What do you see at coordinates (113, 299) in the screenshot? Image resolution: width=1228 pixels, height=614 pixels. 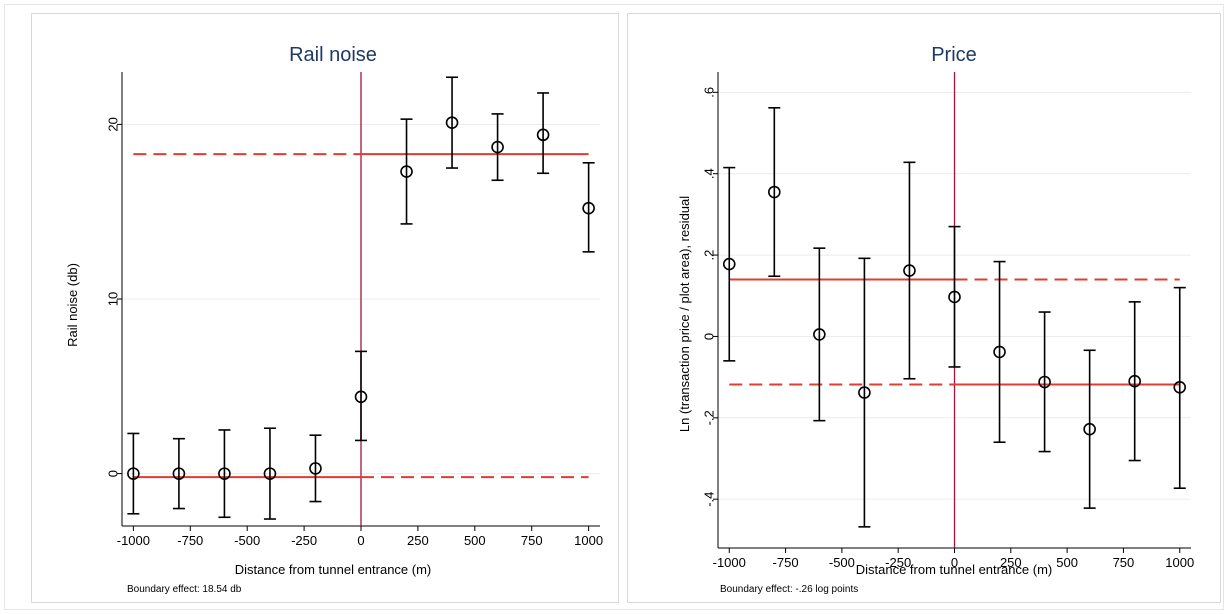 I see `chart-1-y-tick-label-1: 10` at bounding box center [113, 299].